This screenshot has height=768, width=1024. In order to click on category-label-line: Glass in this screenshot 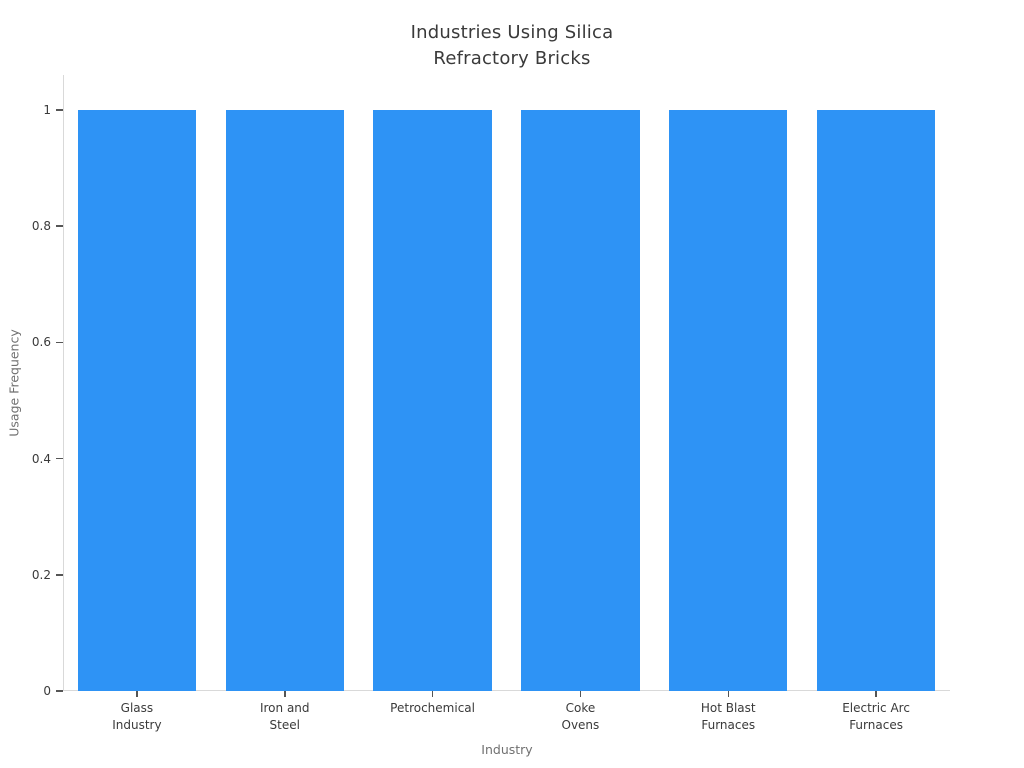, I will do `click(137, 708)`.